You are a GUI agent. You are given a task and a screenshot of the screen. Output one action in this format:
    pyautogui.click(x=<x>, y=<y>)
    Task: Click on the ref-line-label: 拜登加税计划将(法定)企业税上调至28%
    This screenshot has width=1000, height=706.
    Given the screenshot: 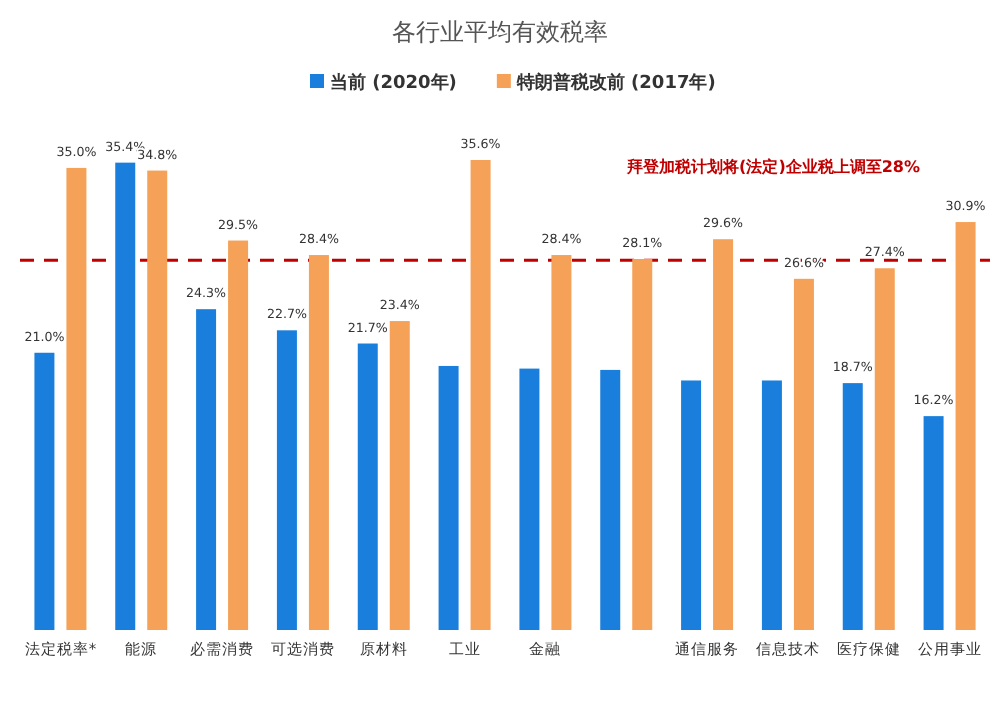 What is the action you would take?
    pyautogui.click(x=772, y=166)
    